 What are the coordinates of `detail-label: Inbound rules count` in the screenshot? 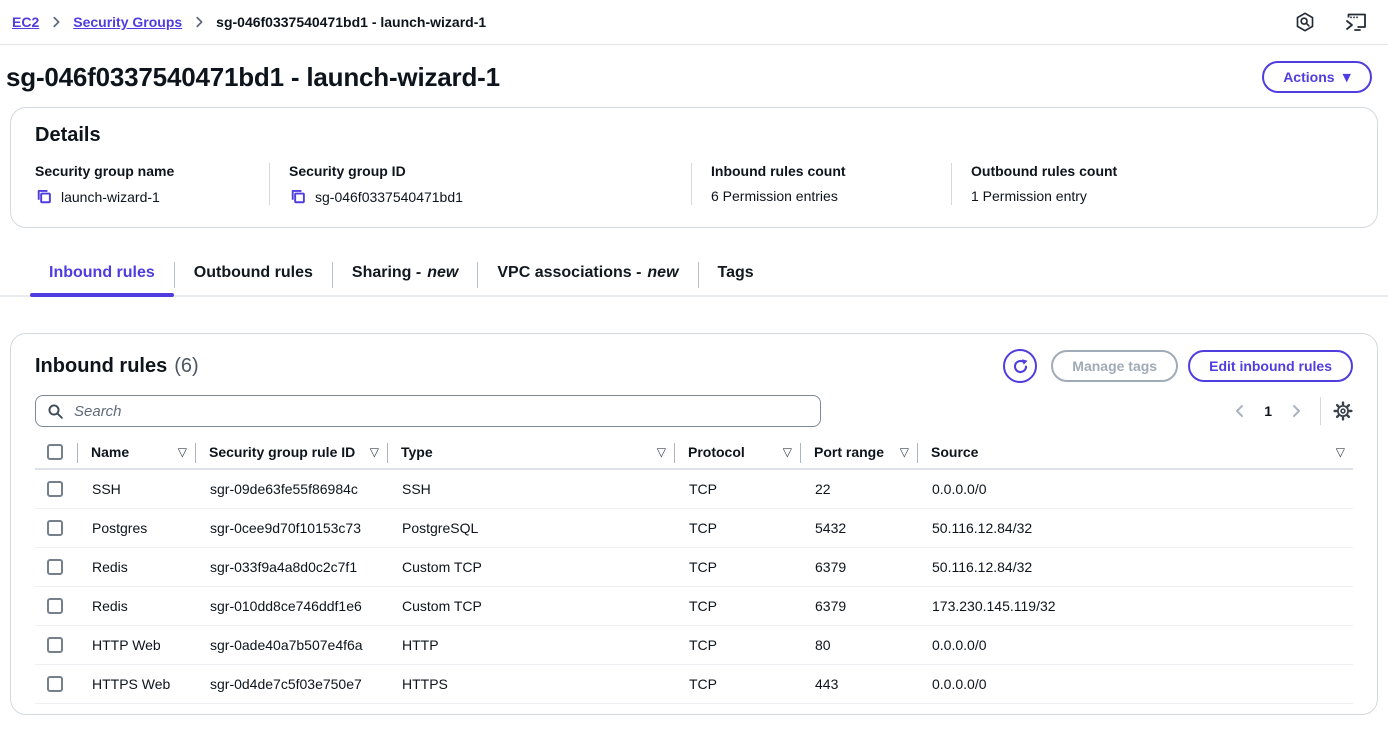 It's located at (778, 171).